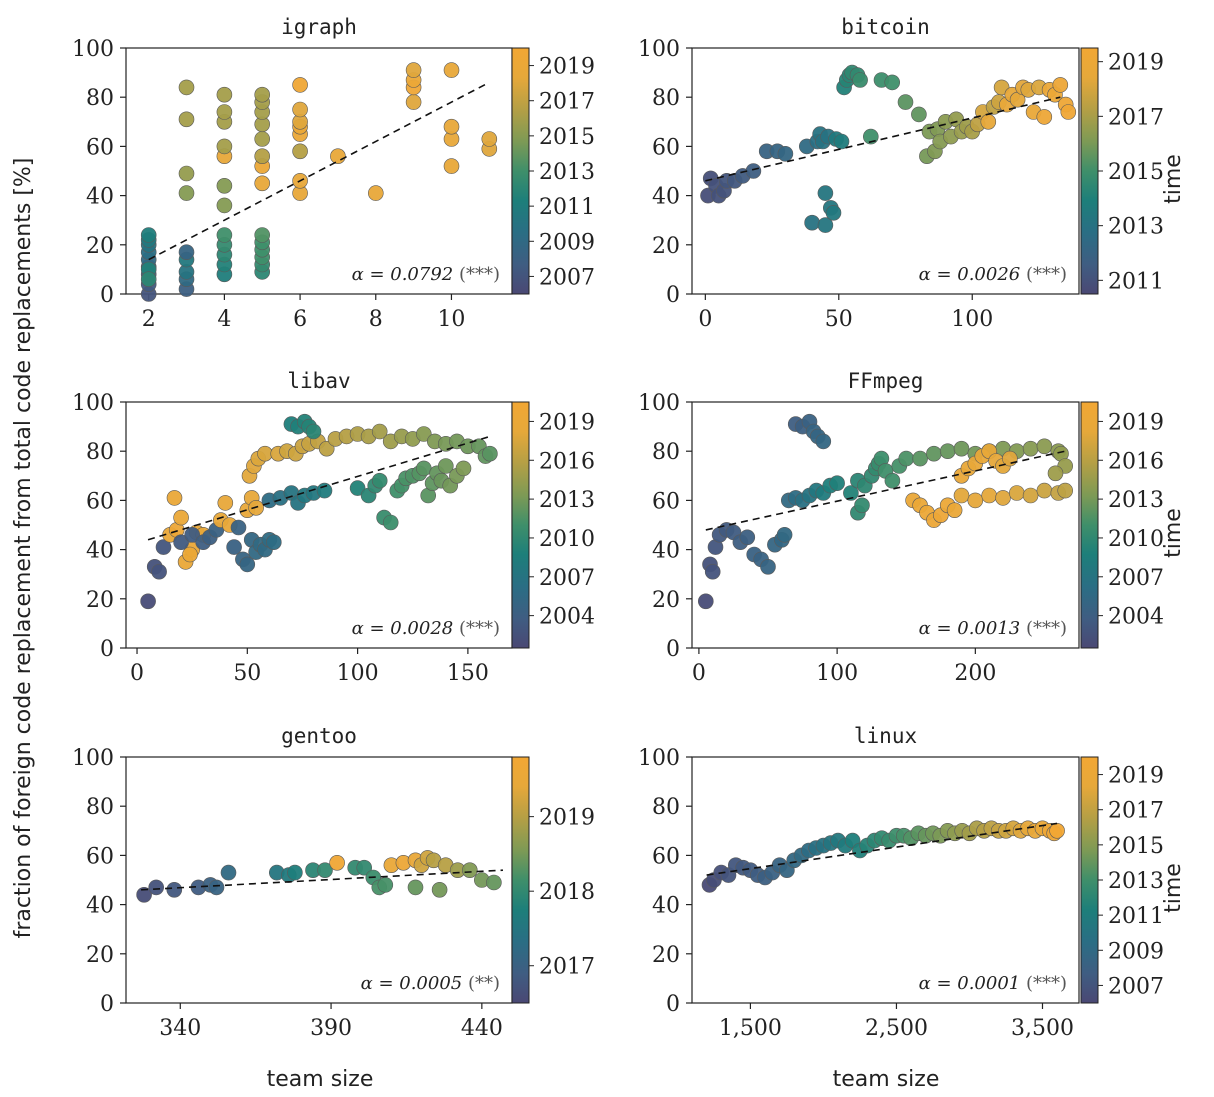 This screenshot has height=1097, width=1214. What do you see at coordinates (972, 983) in the screenshot?
I see `alpha-value: α = 0.0001` at bounding box center [972, 983].